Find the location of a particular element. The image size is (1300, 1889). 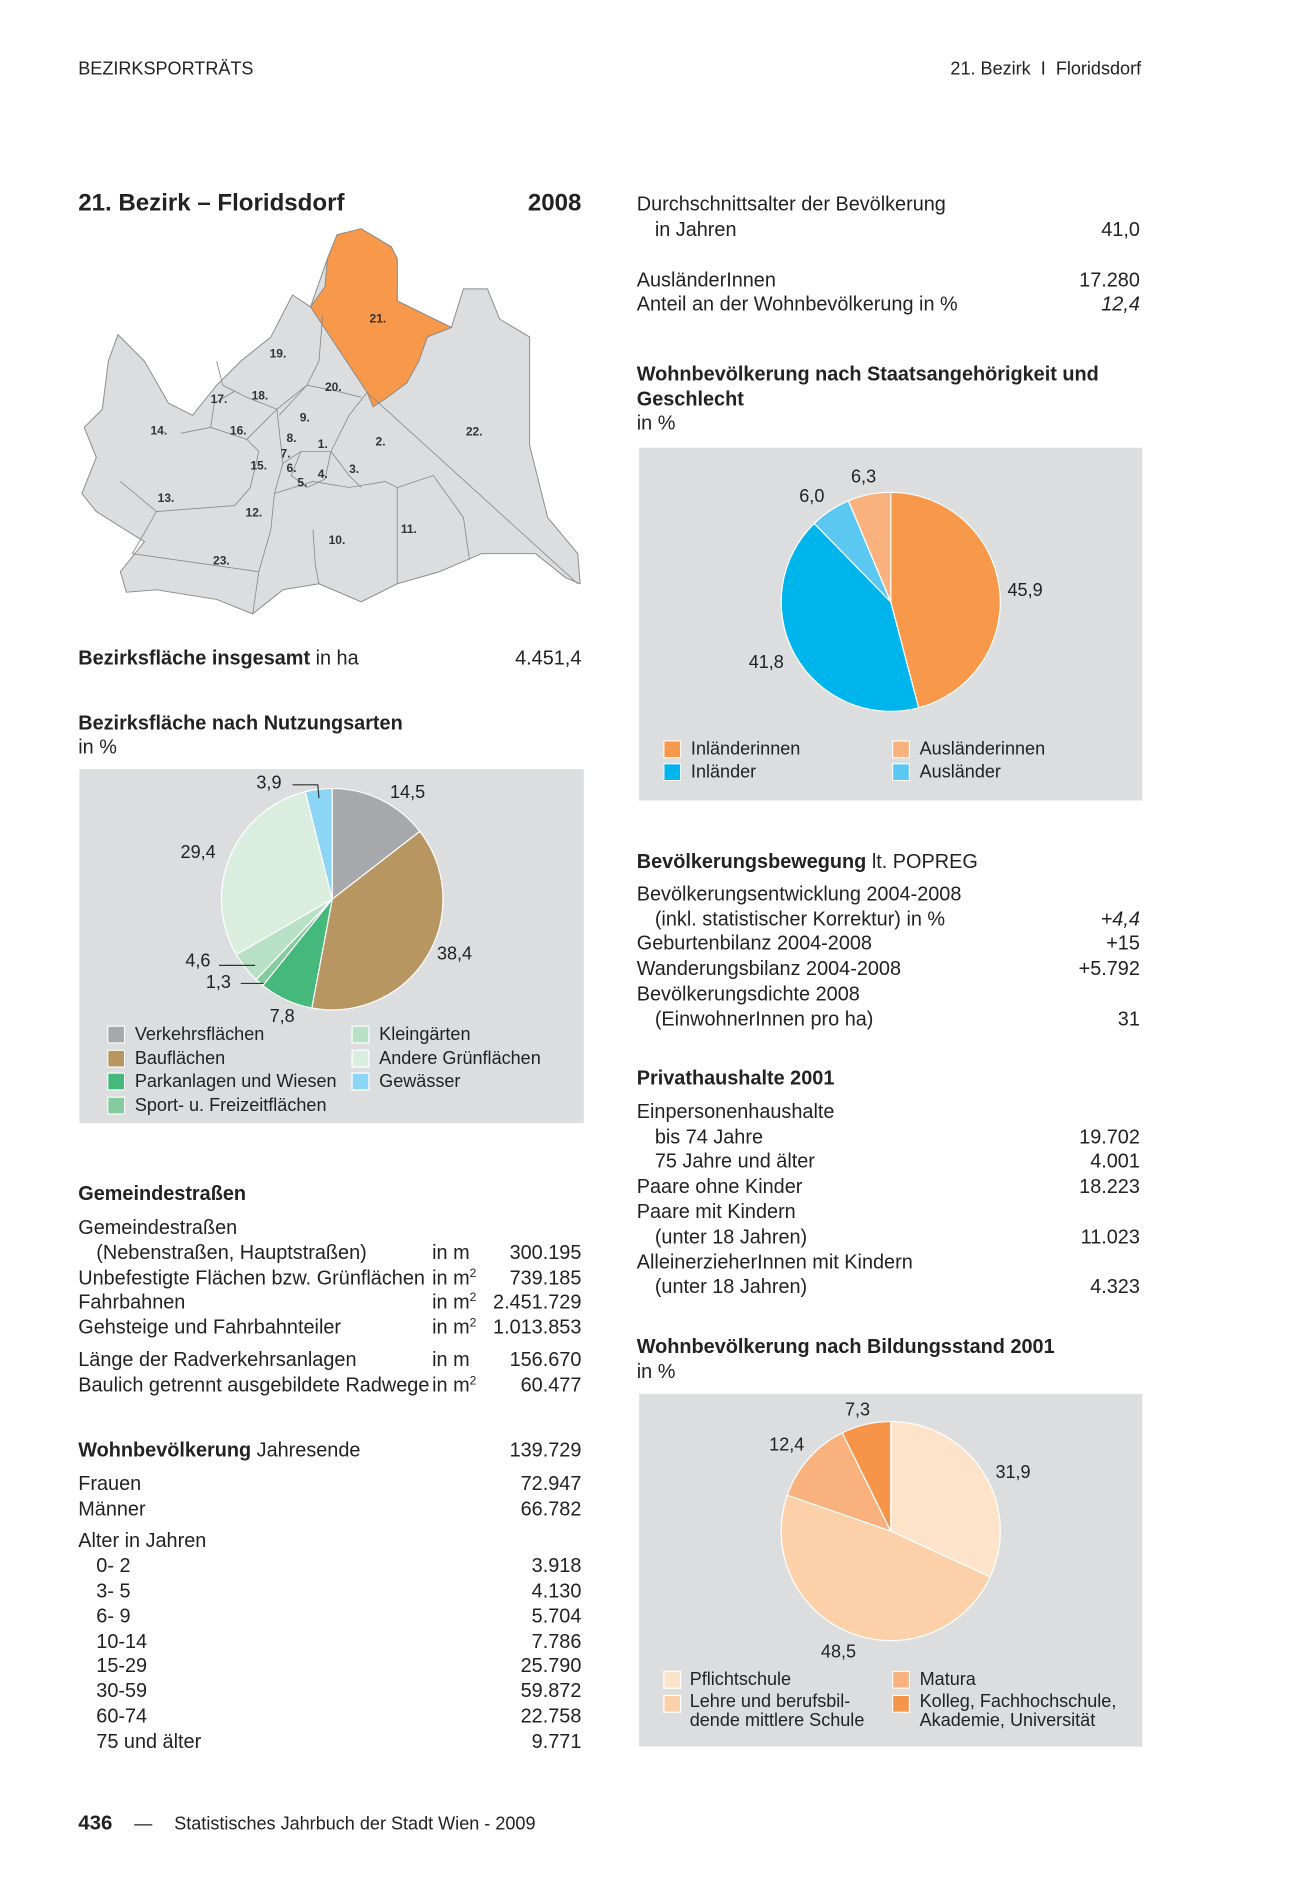

table-row: 15-29 25.790 is located at coordinates (329, 1666).